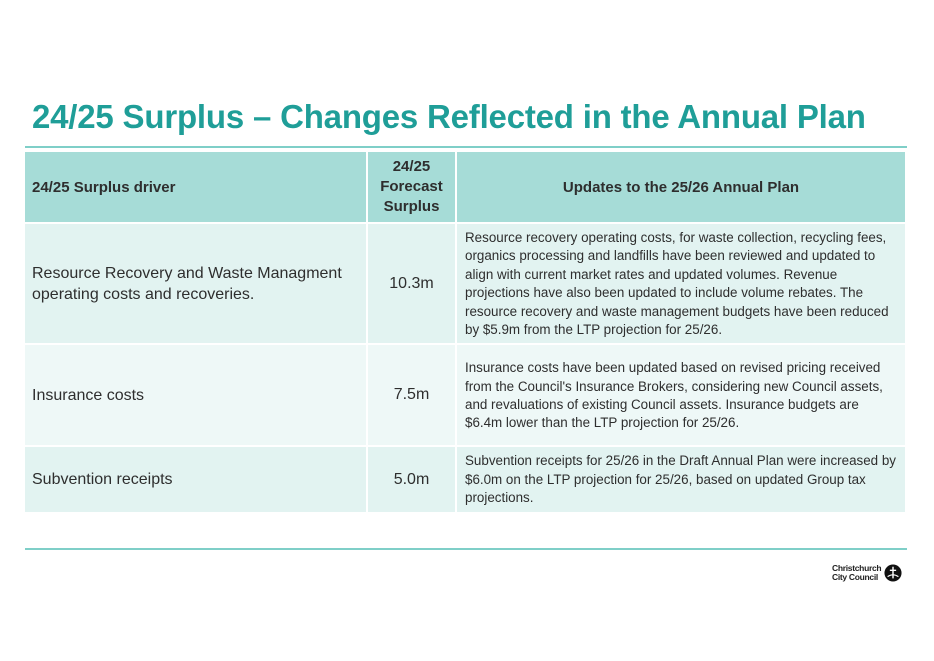 The height and width of the screenshot is (661, 934). Describe the element at coordinates (466, 147) in the screenshot. I see `top-divider` at that location.